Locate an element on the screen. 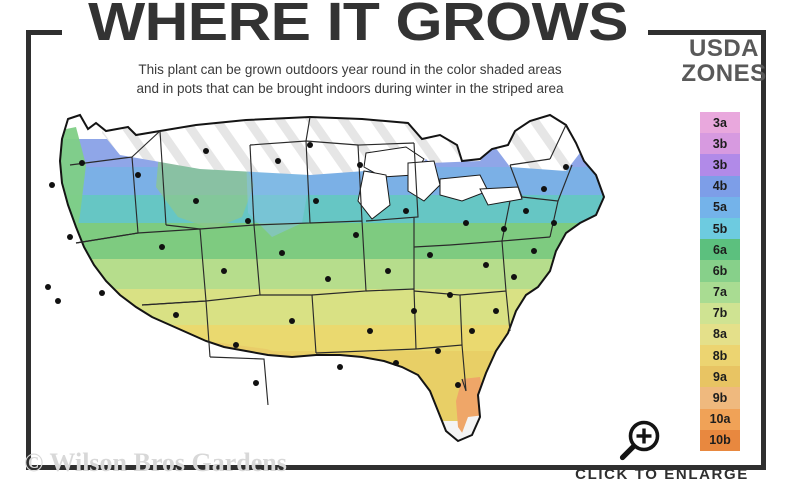  zone-chip-9b-13: 9b is located at coordinates (720, 398).